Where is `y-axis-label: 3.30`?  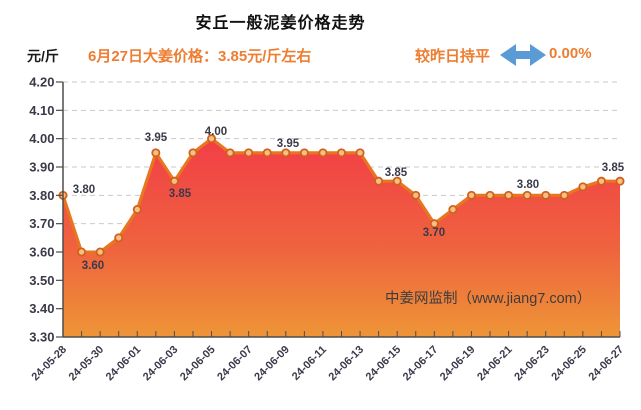 y-axis-label: 3.30 is located at coordinates (41, 337).